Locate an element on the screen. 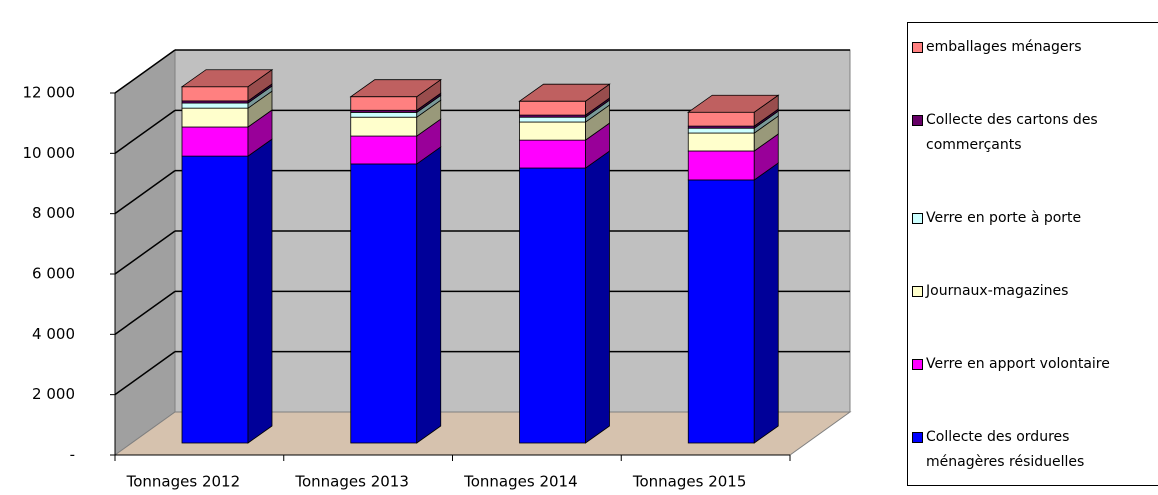  legend-label: Verre en apport volontaire is located at coordinates (1018, 364).